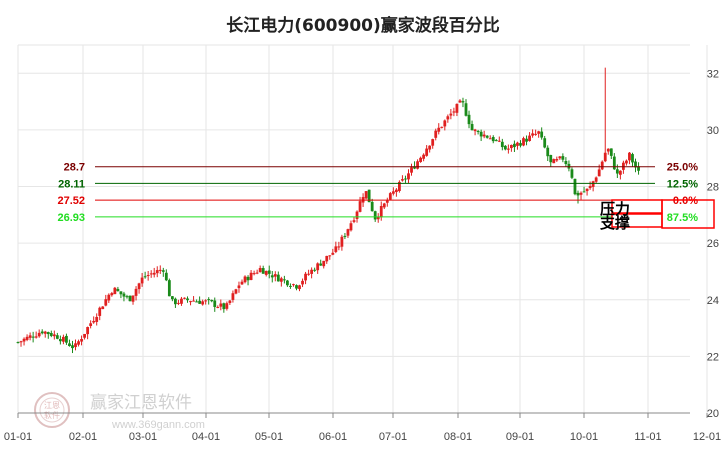  What do you see at coordinates (363, 25) in the screenshot?
I see `chart-title: 长江电力(600900)赢家波段百分比` at bounding box center [363, 25].